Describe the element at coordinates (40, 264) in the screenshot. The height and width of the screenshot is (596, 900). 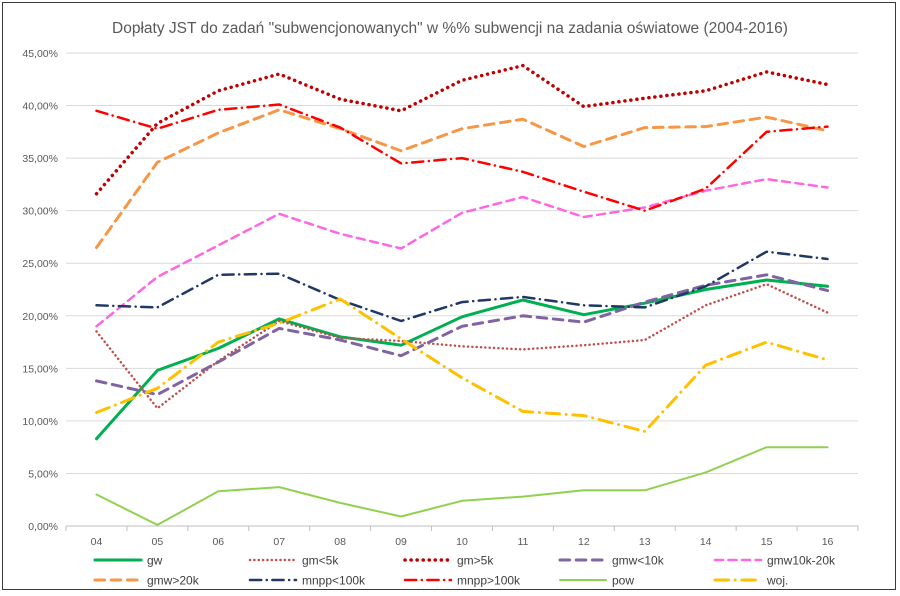
I see `y-tick-label: 25,00%` at that location.